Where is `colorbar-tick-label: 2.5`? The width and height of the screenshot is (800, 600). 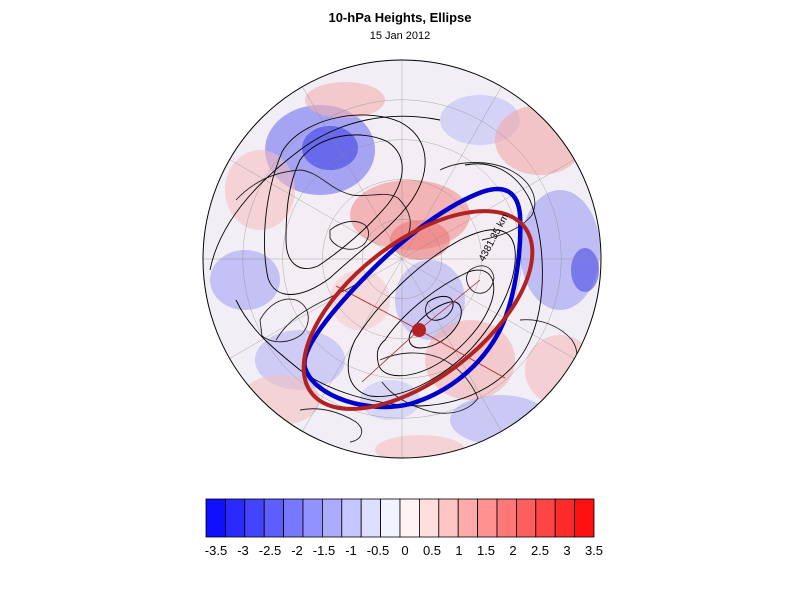 colorbar-tick-label: 2.5 is located at coordinates (540, 550).